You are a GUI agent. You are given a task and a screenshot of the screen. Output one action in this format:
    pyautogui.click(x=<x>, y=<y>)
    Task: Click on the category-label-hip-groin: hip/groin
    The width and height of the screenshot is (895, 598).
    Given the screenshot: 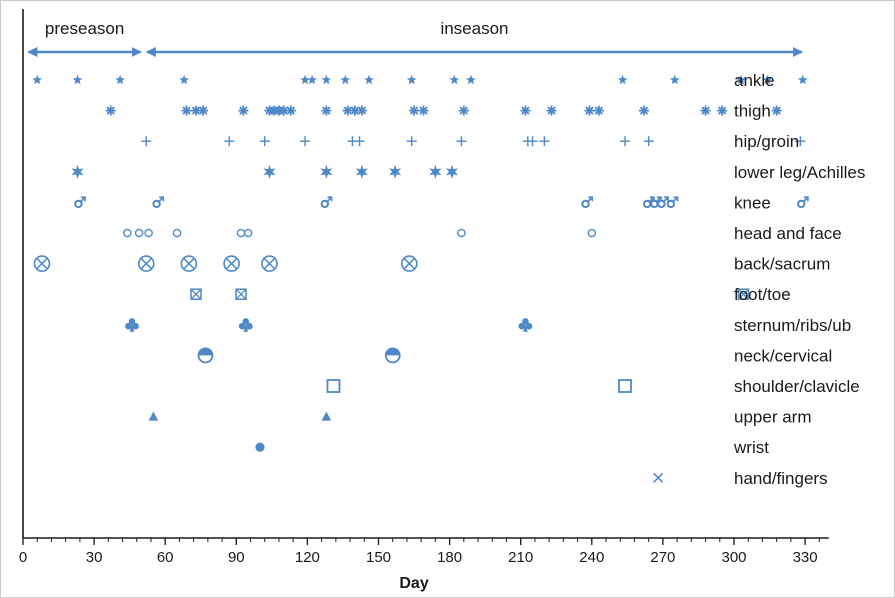 What is the action you would take?
    pyautogui.click(x=766, y=141)
    